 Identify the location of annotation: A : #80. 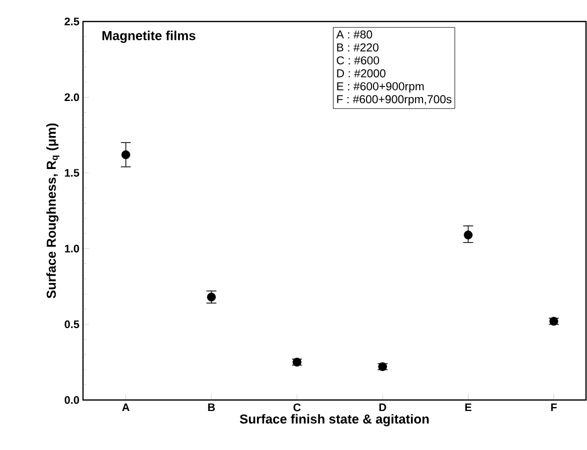
(354, 34).